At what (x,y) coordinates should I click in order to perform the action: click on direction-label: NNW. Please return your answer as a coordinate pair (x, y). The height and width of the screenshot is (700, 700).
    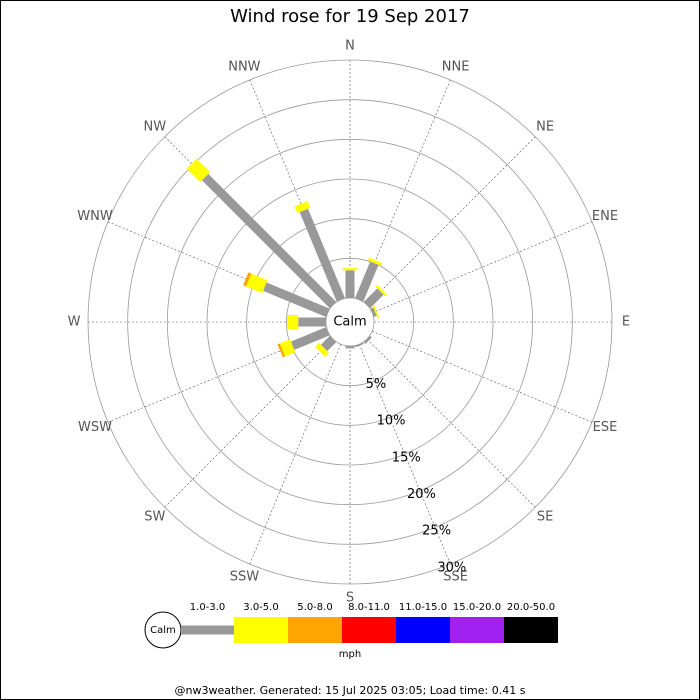
    Looking at the image, I should click on (244, 67).